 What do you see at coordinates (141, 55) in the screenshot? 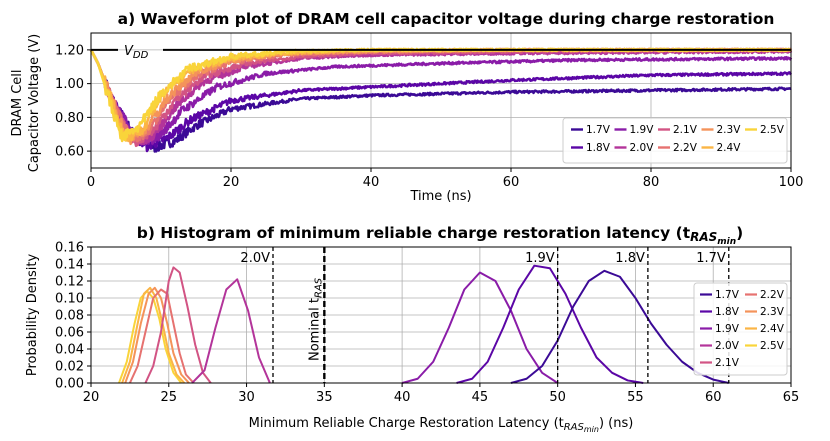
I see `vdd-label-sub: DD` at bounding box center [141, 55].